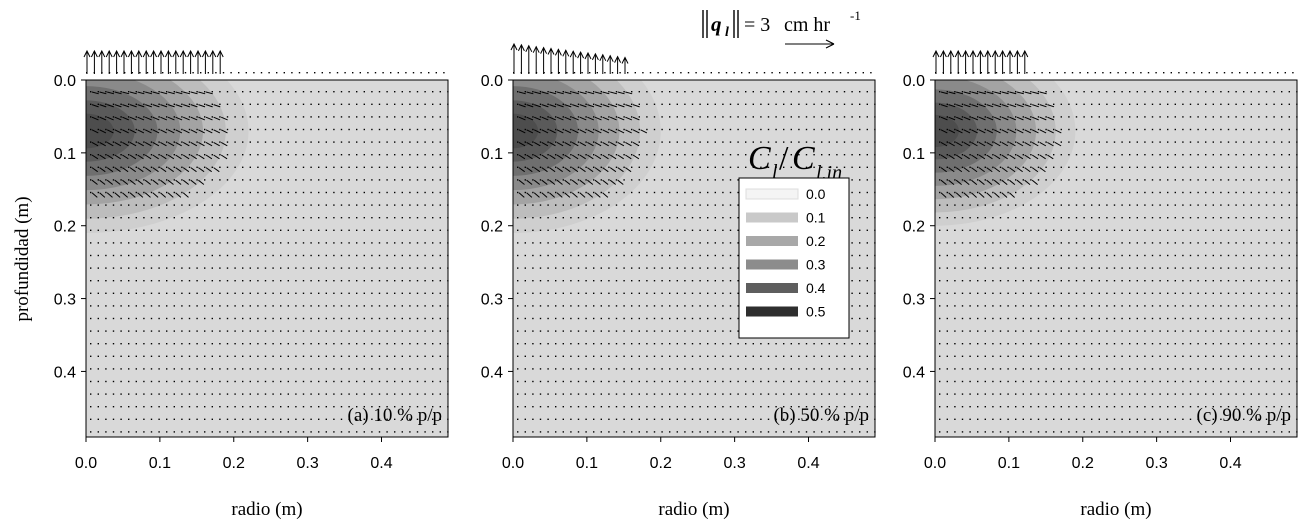 Image resolution: width=1303 pixels, height=522 pixels. Describe the element at coordinates (1113, 61) in the screenshot. I see `surface-flux` at that location.